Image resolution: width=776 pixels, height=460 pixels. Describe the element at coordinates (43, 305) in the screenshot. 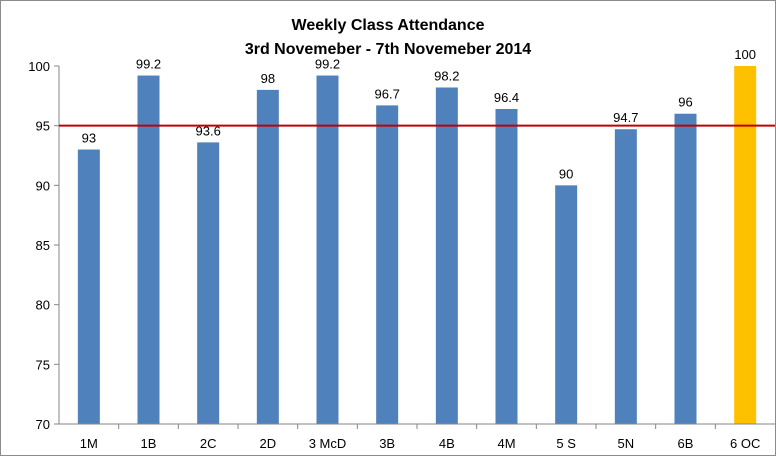

I see `y-tick-label: 80` at that location.